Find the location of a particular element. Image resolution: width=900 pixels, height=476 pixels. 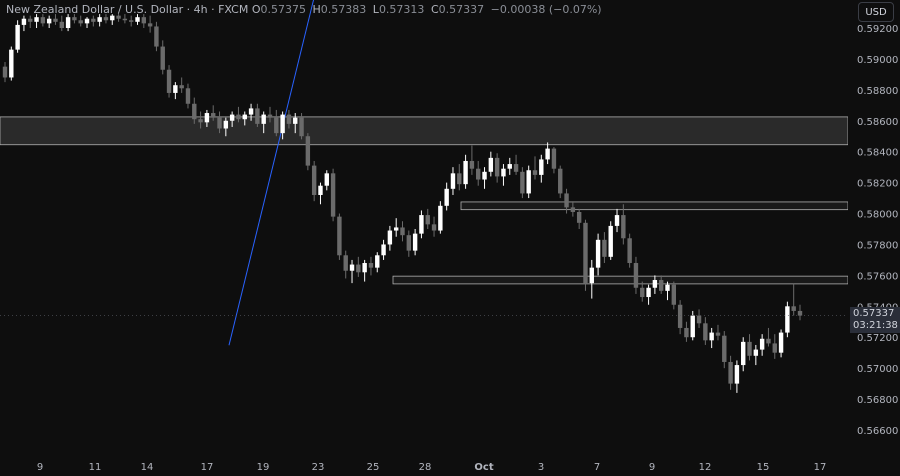

support-resistance-zone is located at coordinates (620, 280).